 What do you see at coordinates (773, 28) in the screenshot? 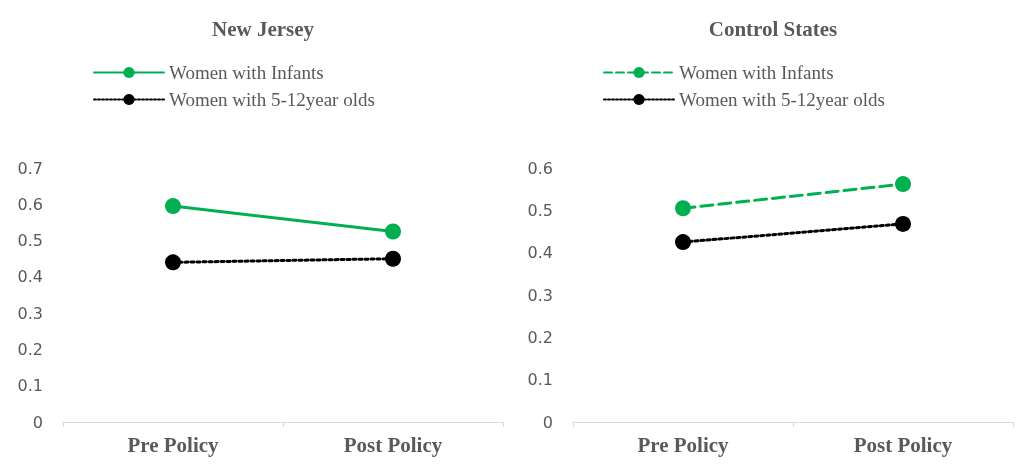
I see `chart-title: Control States` at bounding box center [773, 28].